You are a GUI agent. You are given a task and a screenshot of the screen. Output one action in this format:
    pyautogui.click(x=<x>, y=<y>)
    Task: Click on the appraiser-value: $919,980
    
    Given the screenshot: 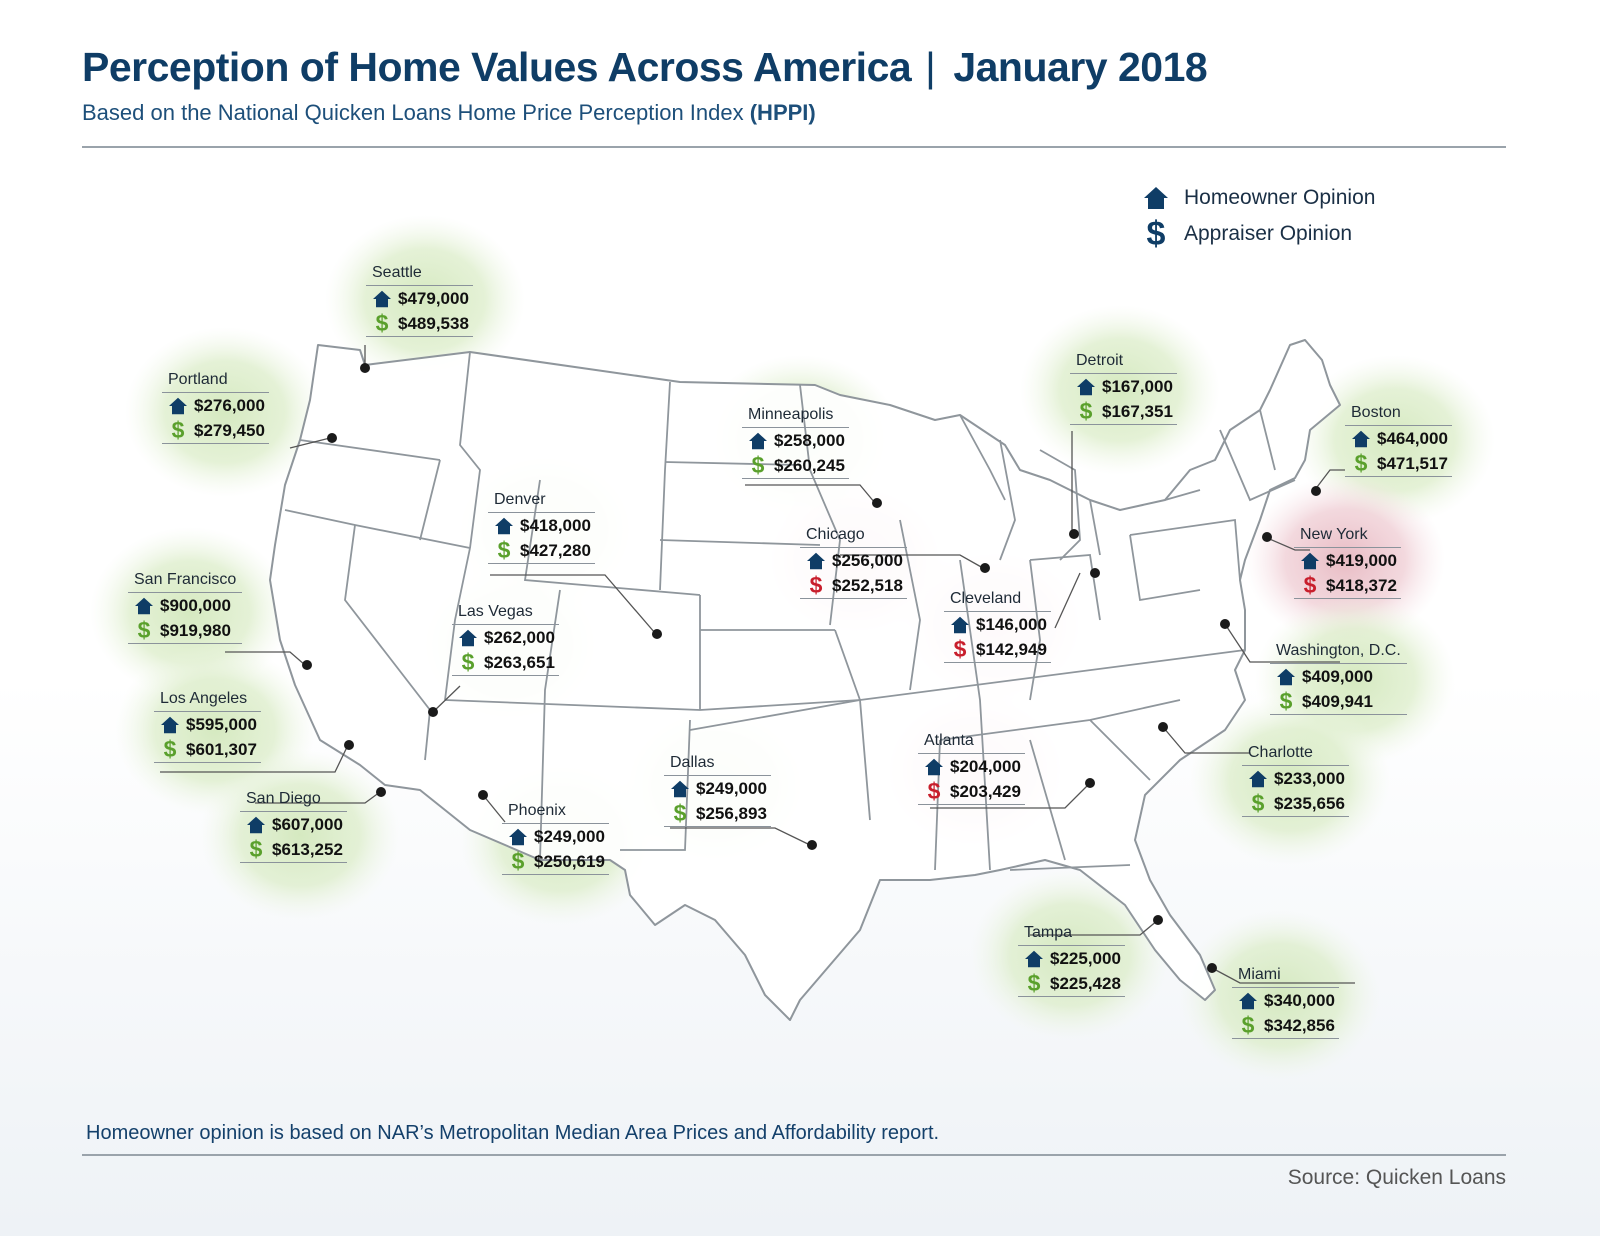 What is the action you would take?
    pyautogui.click(x=195, y=630)
    